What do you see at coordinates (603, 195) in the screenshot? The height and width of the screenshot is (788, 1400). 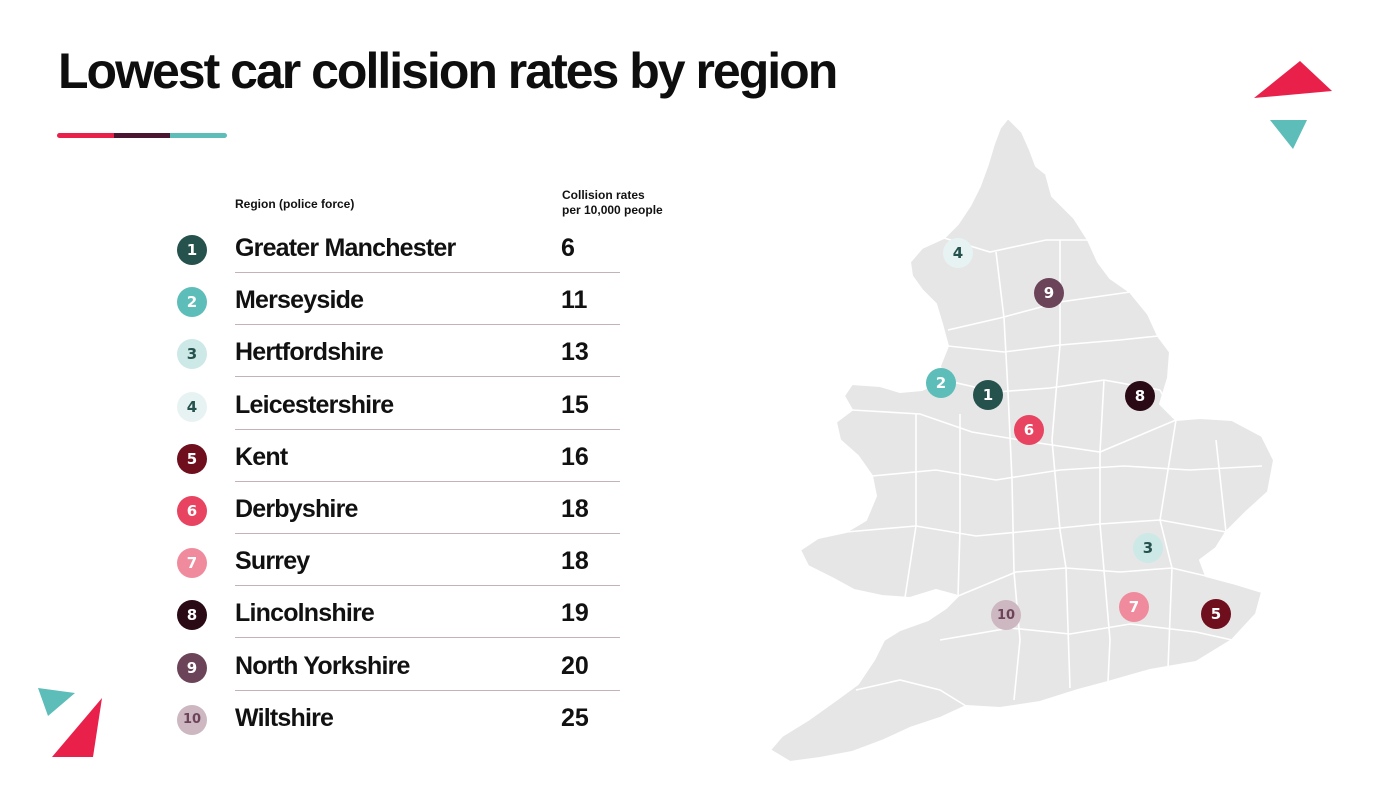 I see `rate-header-line1: Collision rates` at bounding box center [603, 195].